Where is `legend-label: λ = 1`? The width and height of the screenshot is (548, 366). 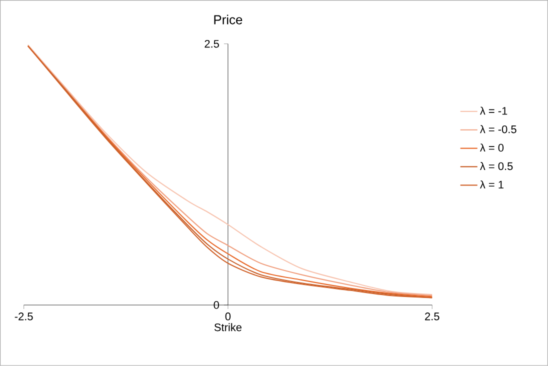
legend-label: λ = 1 is located at coordinates (492, 184).